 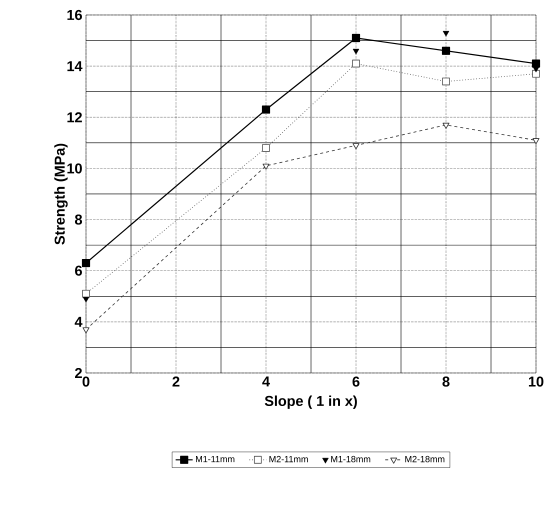 What do you see at coordinates (424, 459) in the screenshot?
I see `legend-label: M2-18mm` at bounding box center [424, 459].